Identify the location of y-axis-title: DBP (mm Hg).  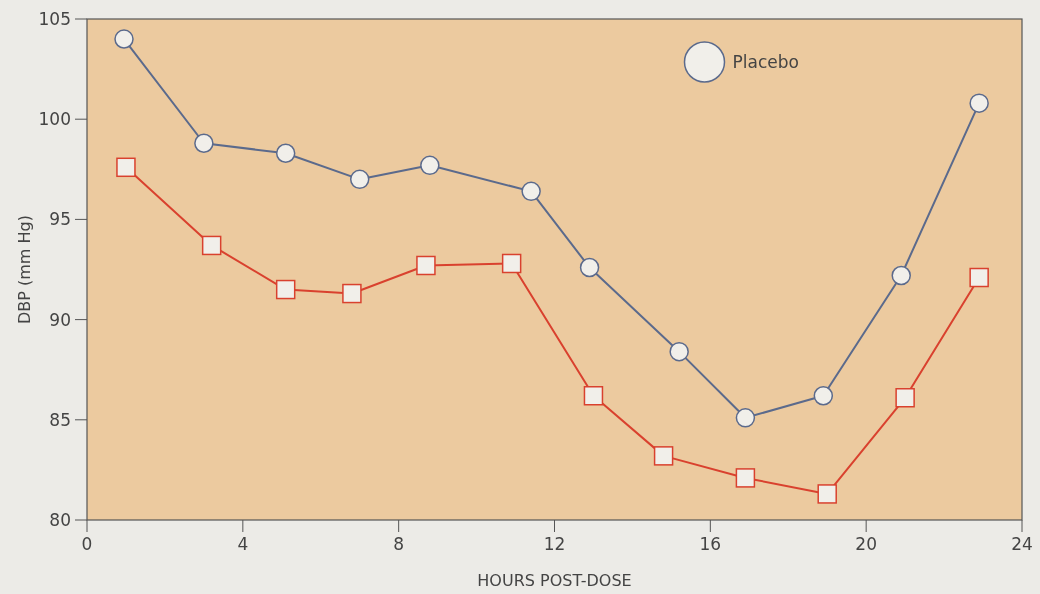
(24, 269).